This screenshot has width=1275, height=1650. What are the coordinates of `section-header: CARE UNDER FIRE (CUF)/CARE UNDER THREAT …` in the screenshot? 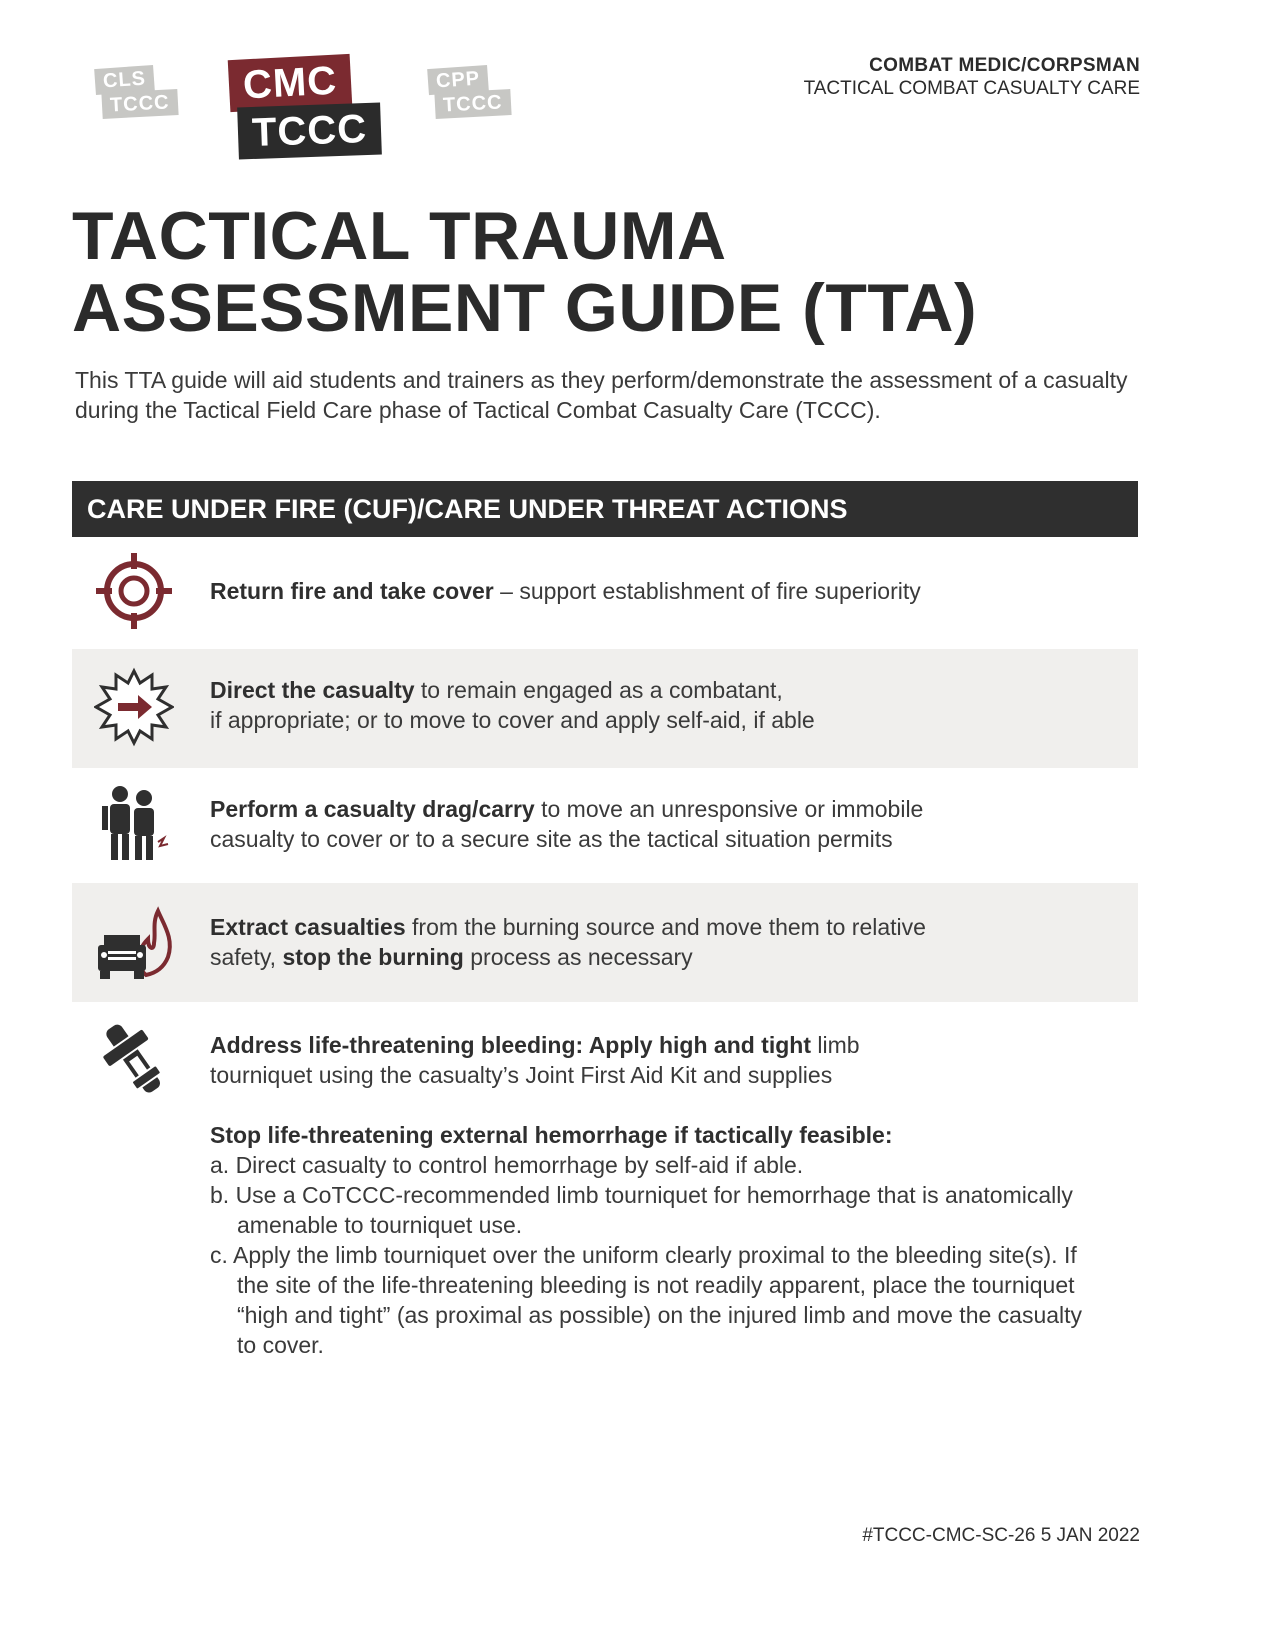 It's located at (605, 509).